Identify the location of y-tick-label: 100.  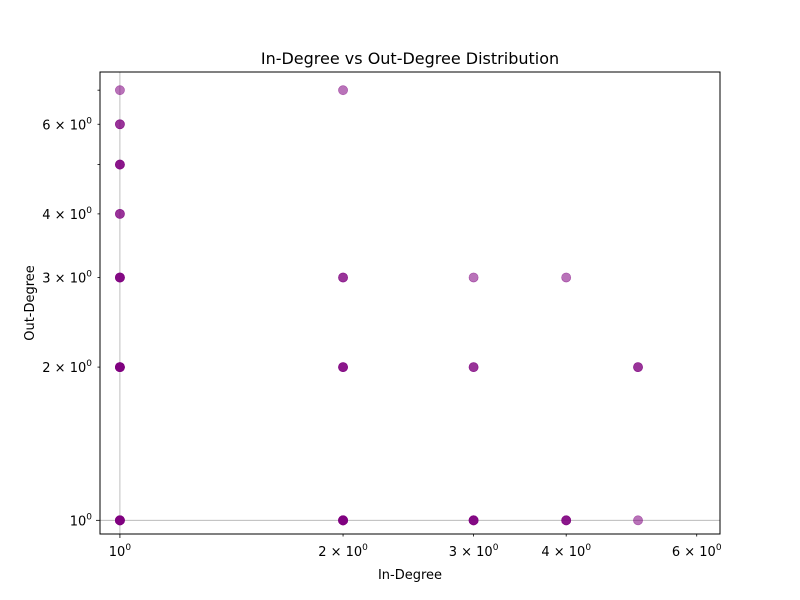
(81, 520).